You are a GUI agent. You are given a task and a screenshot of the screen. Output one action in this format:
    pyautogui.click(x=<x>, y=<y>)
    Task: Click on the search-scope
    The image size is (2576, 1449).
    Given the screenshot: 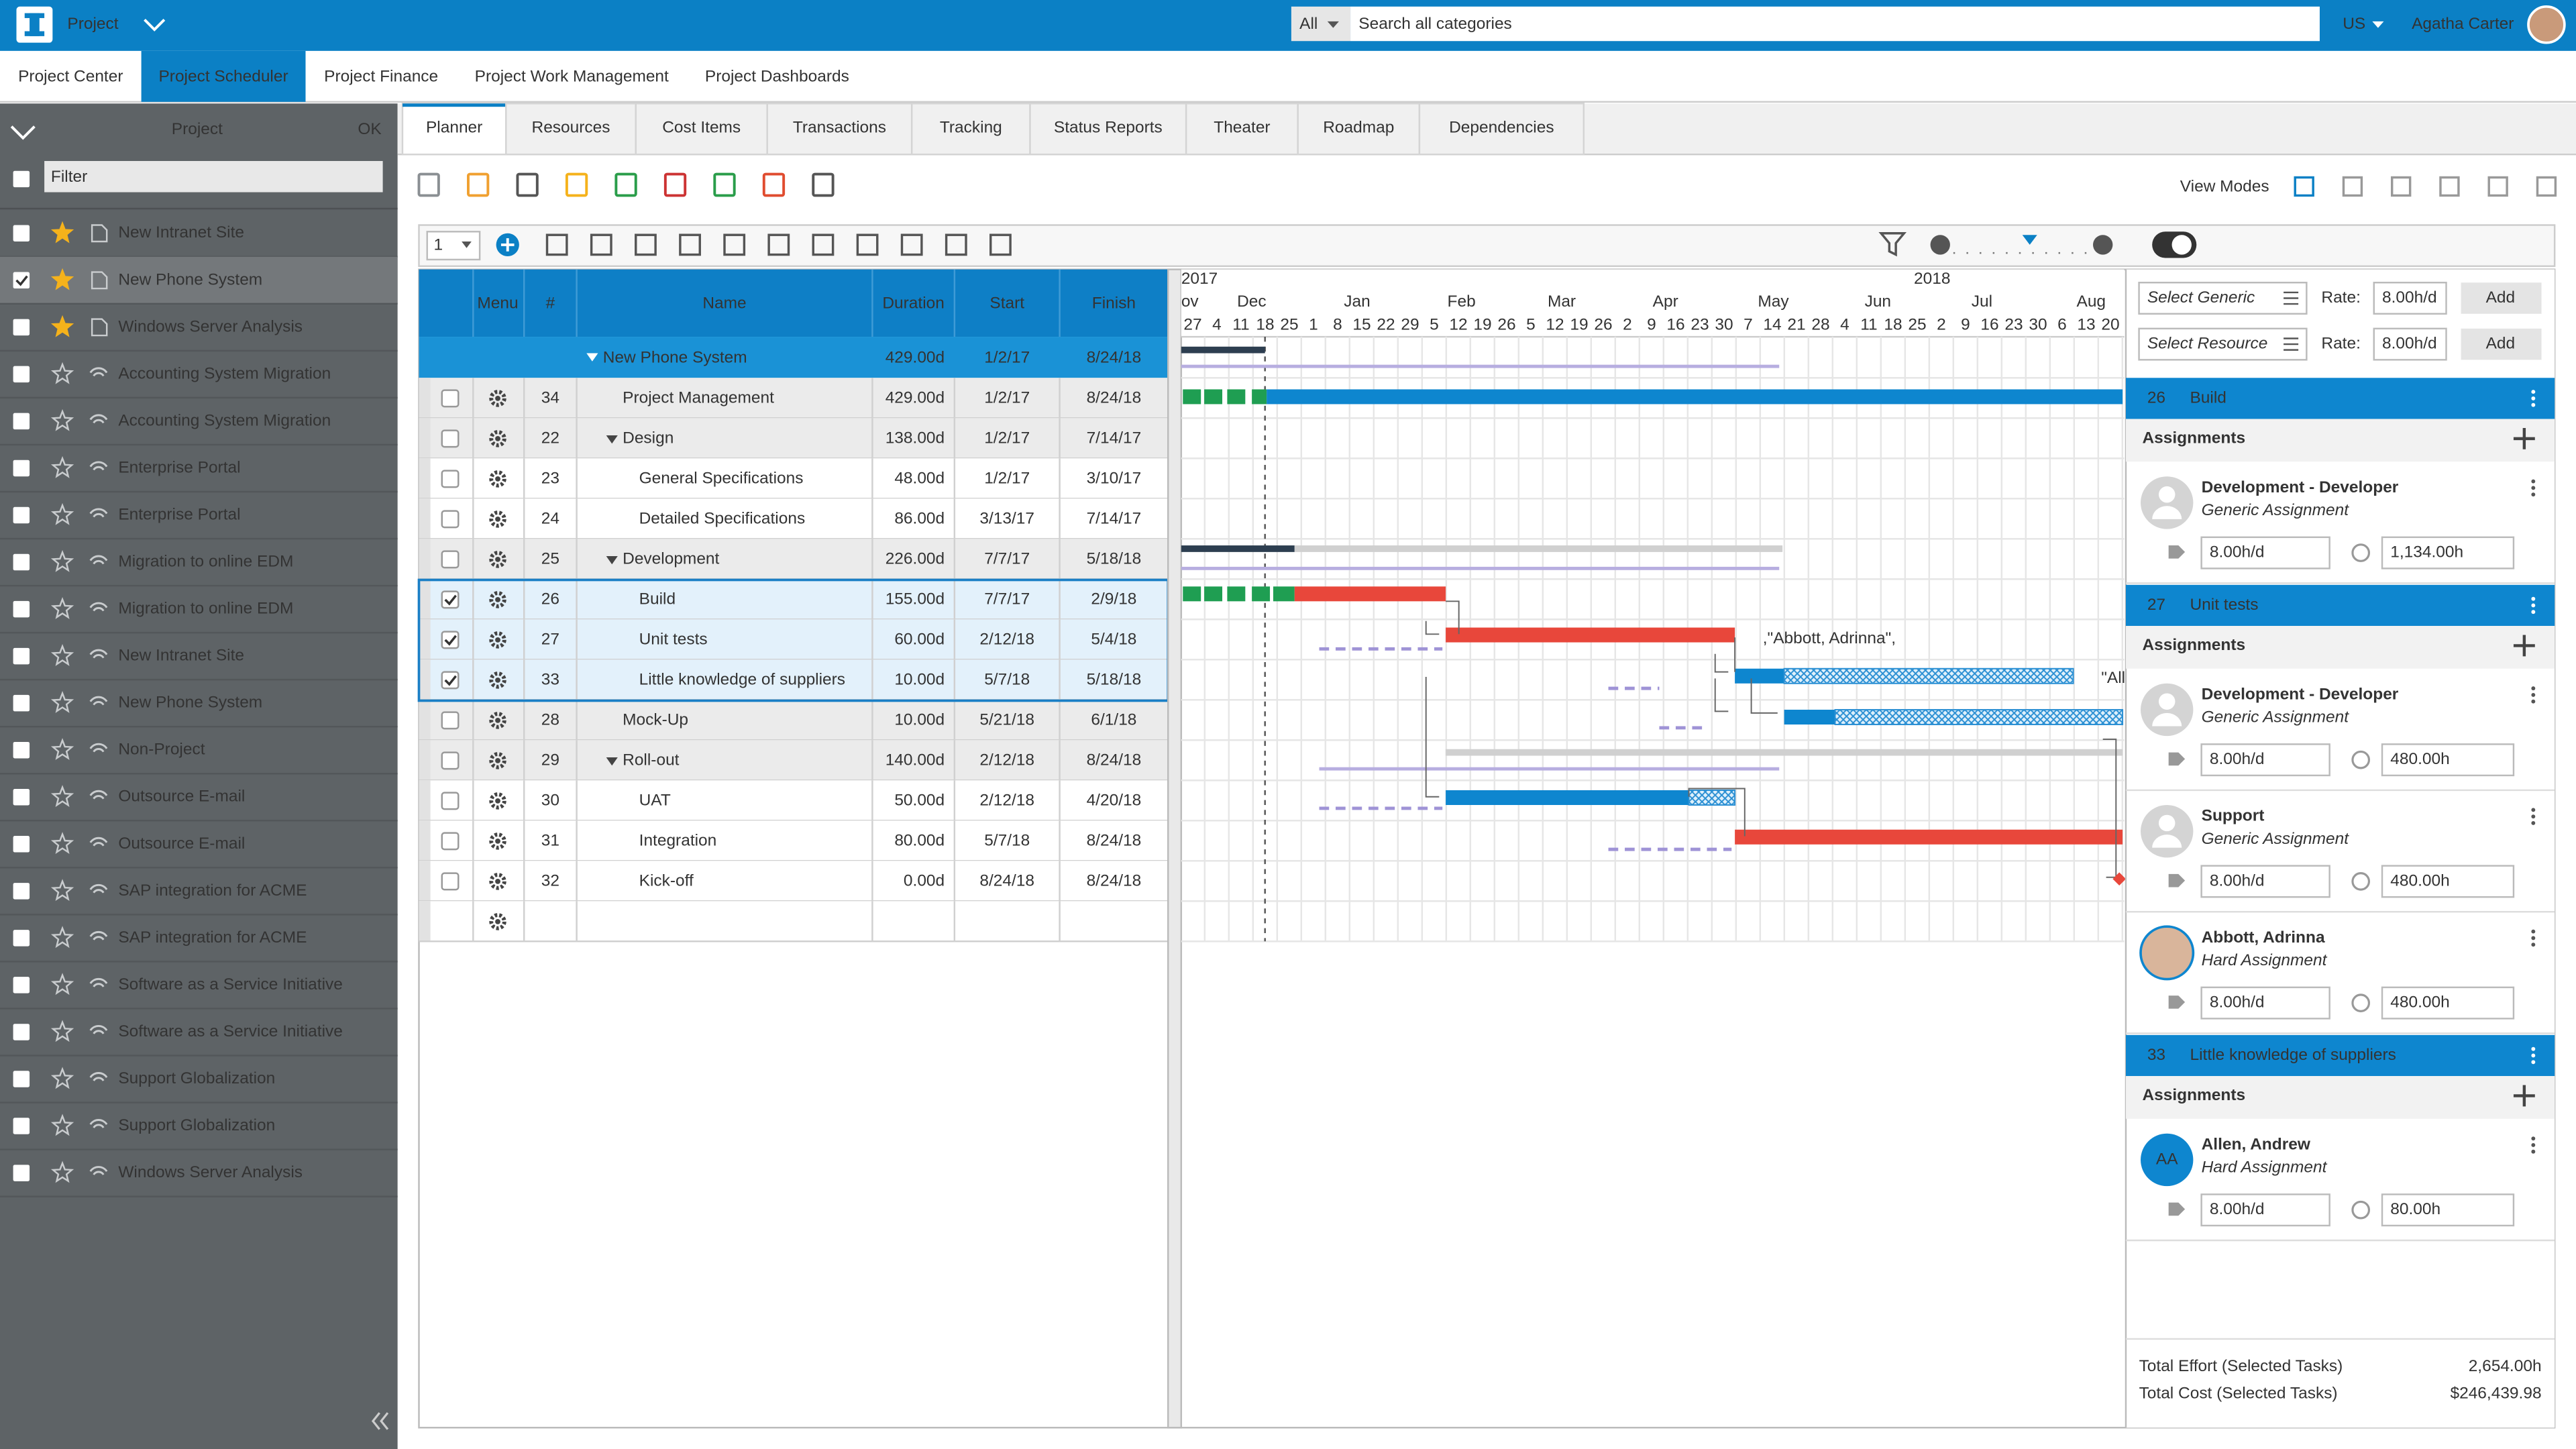 What is the action you would take?
    pyautogui.click(x=1321, y=24)
    